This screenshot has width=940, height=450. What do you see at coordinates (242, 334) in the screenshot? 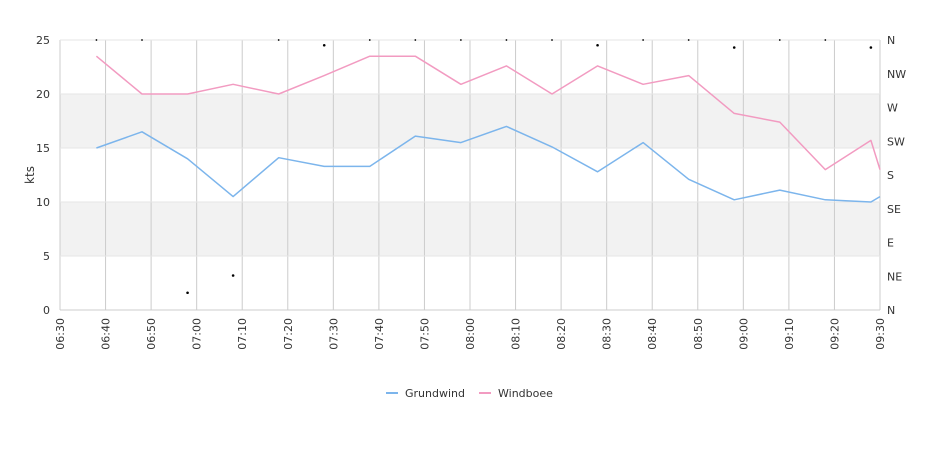
I see `x-tick-label: 07:10` at bounding box center [242, 334].